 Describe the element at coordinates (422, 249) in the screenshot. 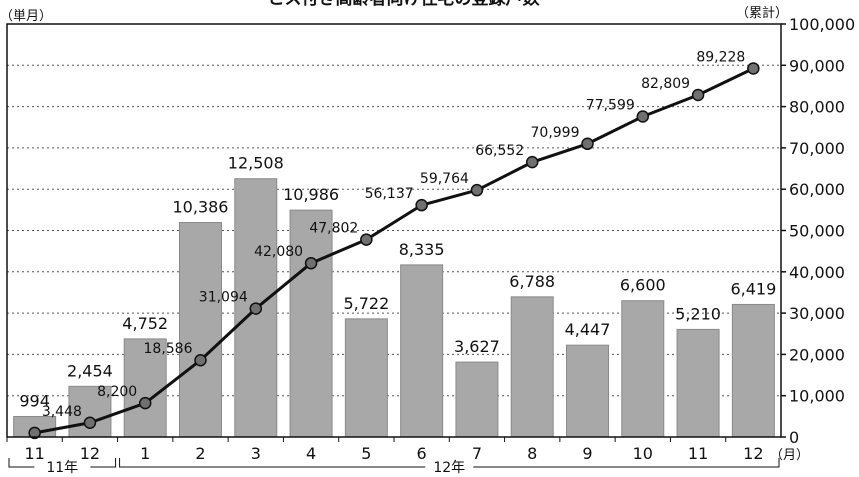

I see `bar-value-label: 8,335` at that location.